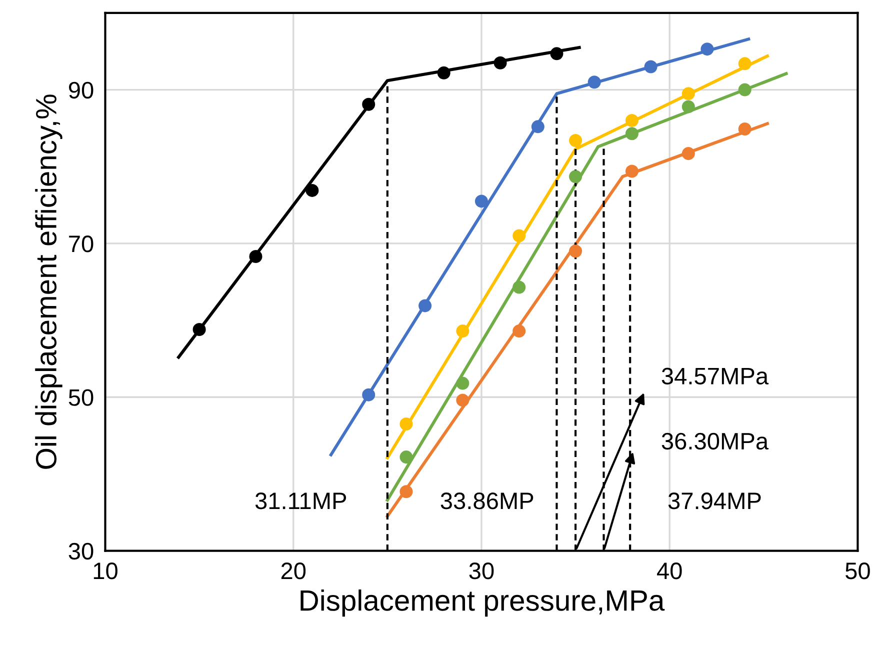 The height and width of the screenshot is (648, 877). Describe the element at coordinates (293, 571) in the screenshot. I see `x-tick-label: 20` at that location.